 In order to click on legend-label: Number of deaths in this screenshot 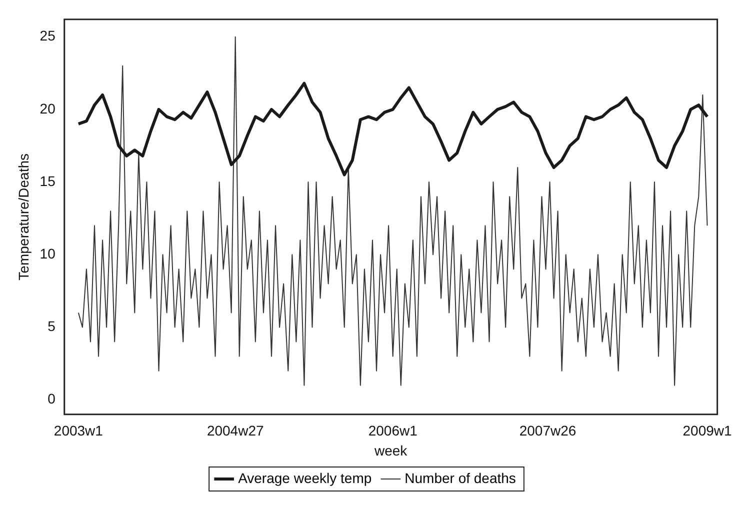, I will do `click(460, 478)`.